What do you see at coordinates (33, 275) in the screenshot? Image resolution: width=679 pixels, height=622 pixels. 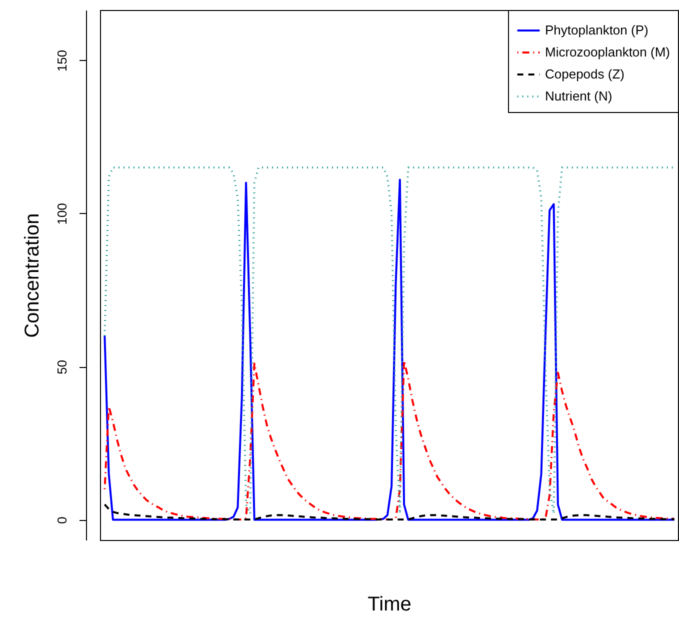 I see `y-axis-title: Concentration` at bounding box center [33, 275].